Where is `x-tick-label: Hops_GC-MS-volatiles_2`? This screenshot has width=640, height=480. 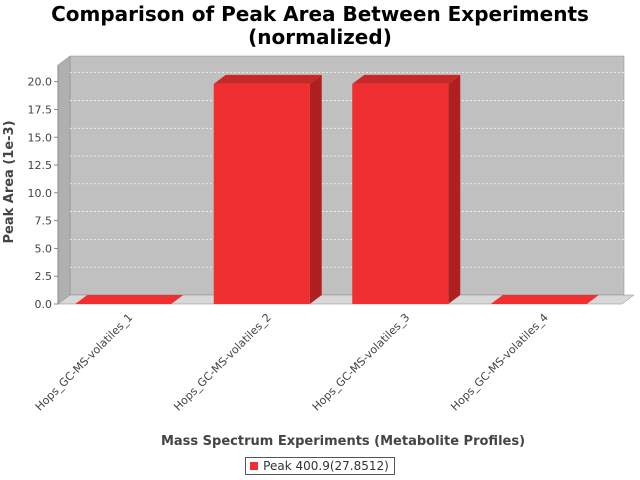 x-tick-label: Hops_GC-MS-volatiles_2 is located at coordinates (222, 362).